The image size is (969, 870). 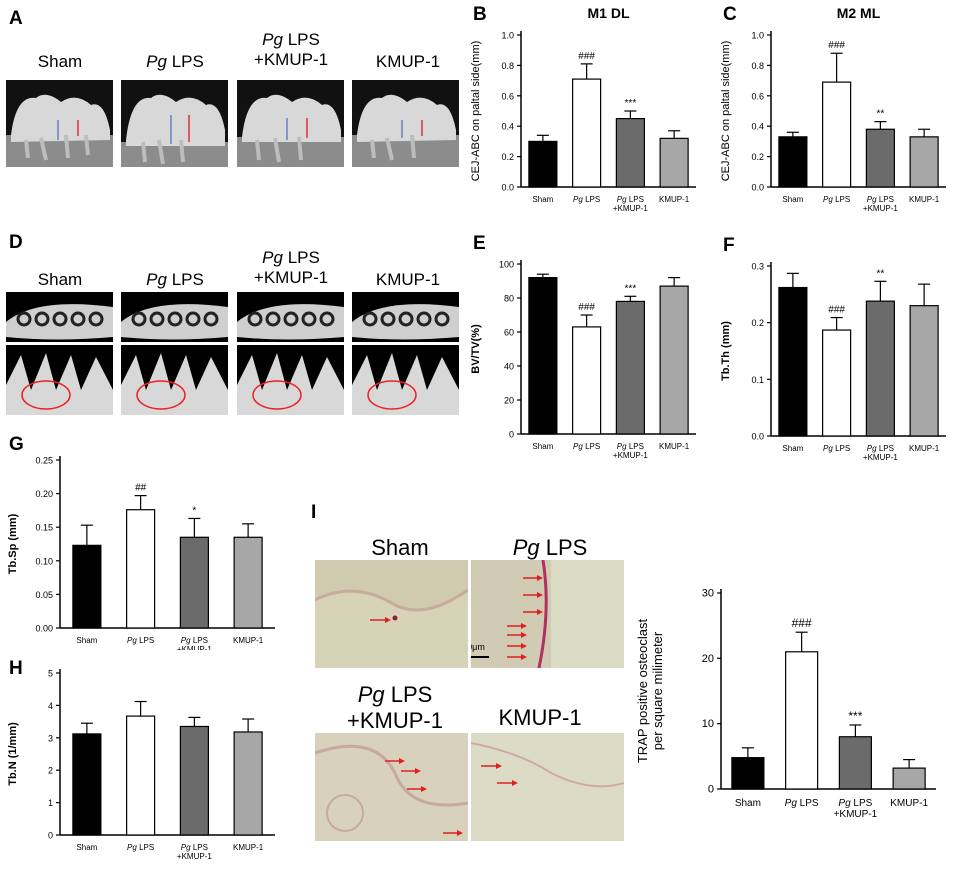 I want to click on y-tick-label: 40, so click(x=509, y=367).